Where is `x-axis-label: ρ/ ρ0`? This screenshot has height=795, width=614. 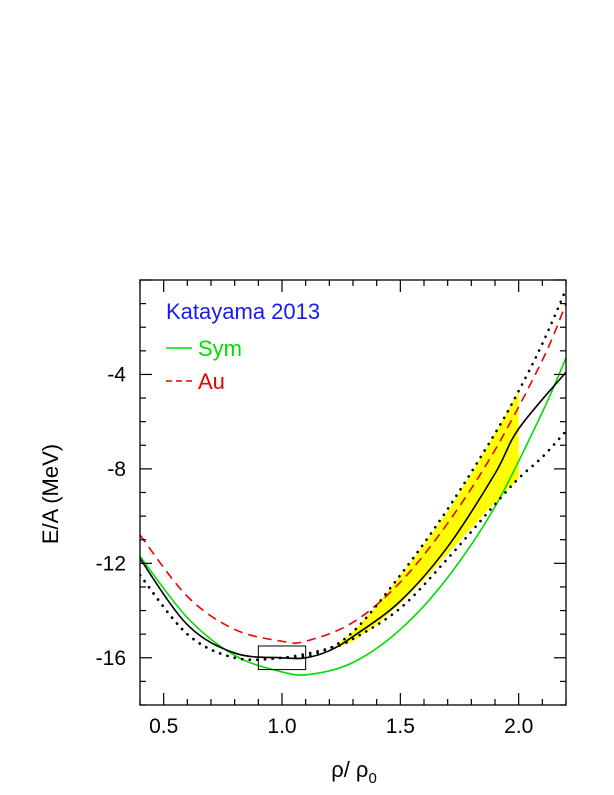 x-axis-label: ρ/ ρ0 is located at coordinates (354, 772).